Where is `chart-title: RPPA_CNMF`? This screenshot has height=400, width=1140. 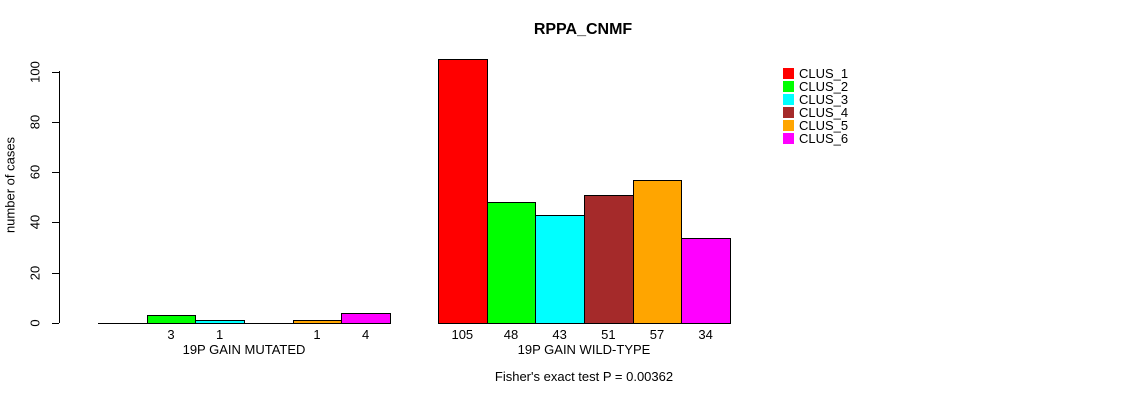 chart-title: RPPA_CNMF is located at coordinates (583, 29).